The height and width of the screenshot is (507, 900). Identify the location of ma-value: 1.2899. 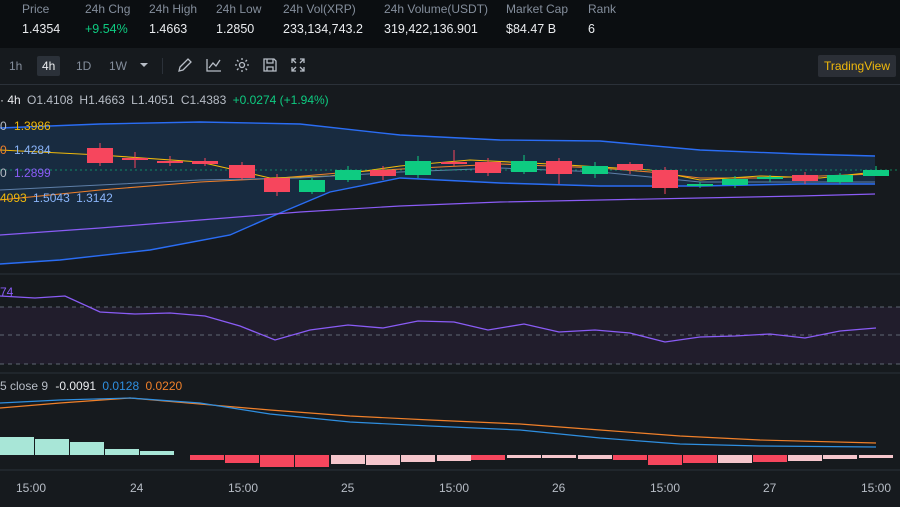
(32, 173).